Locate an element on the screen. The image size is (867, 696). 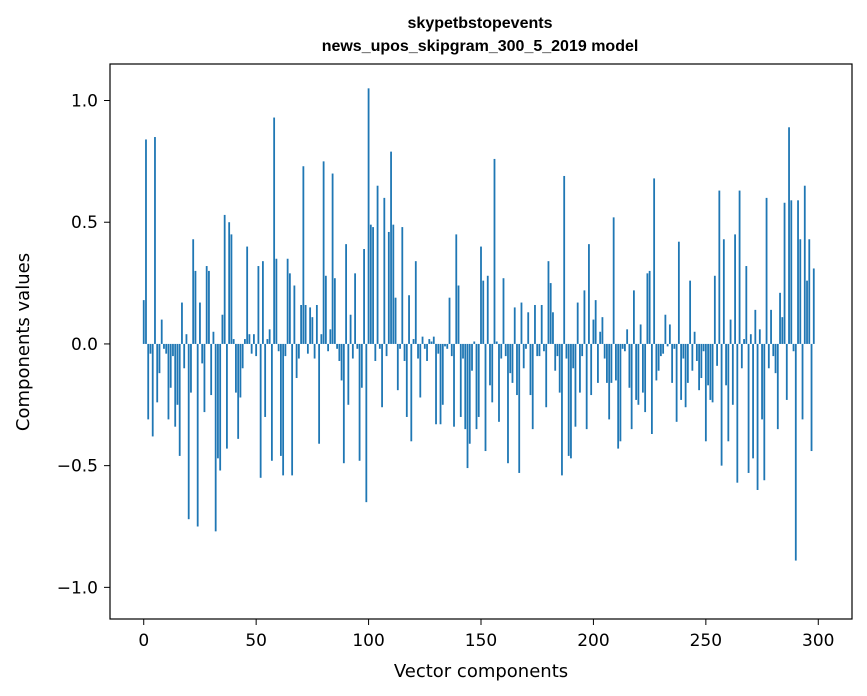
x-tick-label: 200 is located at coordinates (593, 641).